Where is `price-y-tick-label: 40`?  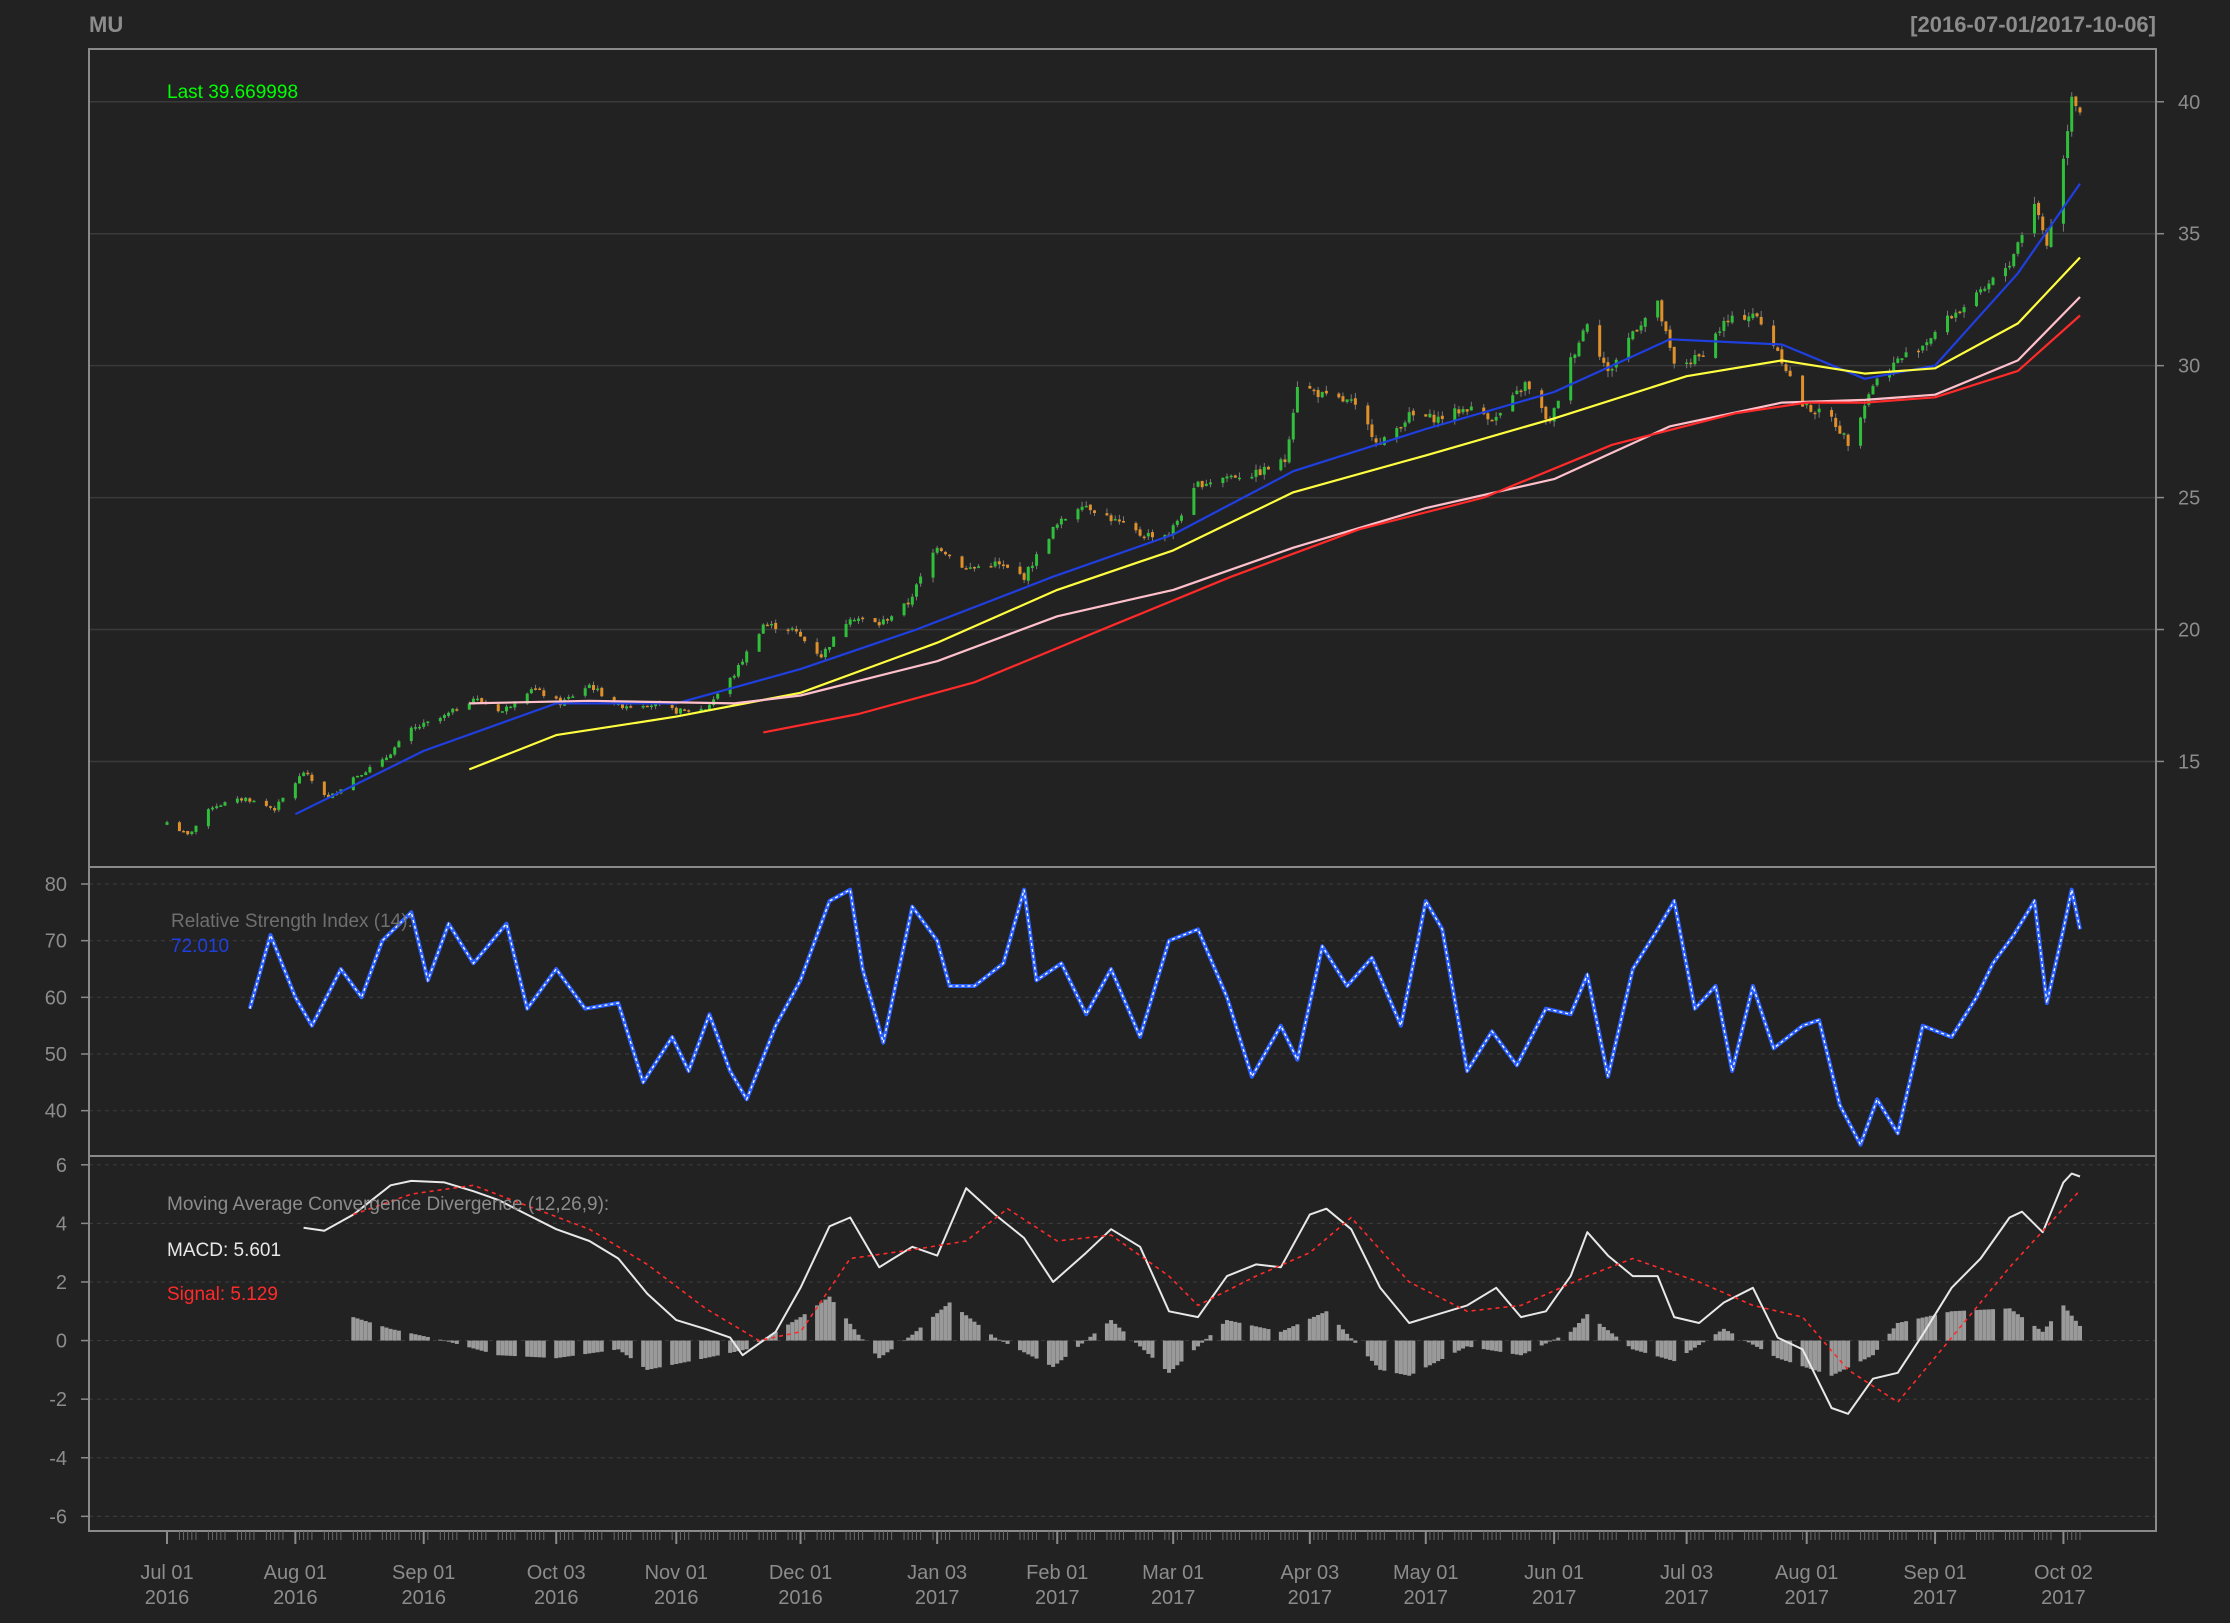 price-y-tick-label: 40 is located at coordinates (2189, 103).